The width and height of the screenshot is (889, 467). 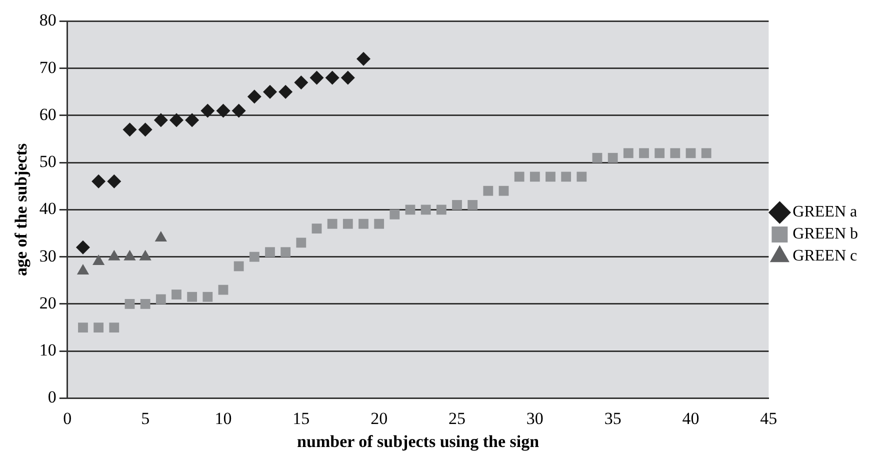 What do you see at coordinates (535, 418) in the screenshot?
I see `x-tick-label: 30` at bounding box center [535, 418].